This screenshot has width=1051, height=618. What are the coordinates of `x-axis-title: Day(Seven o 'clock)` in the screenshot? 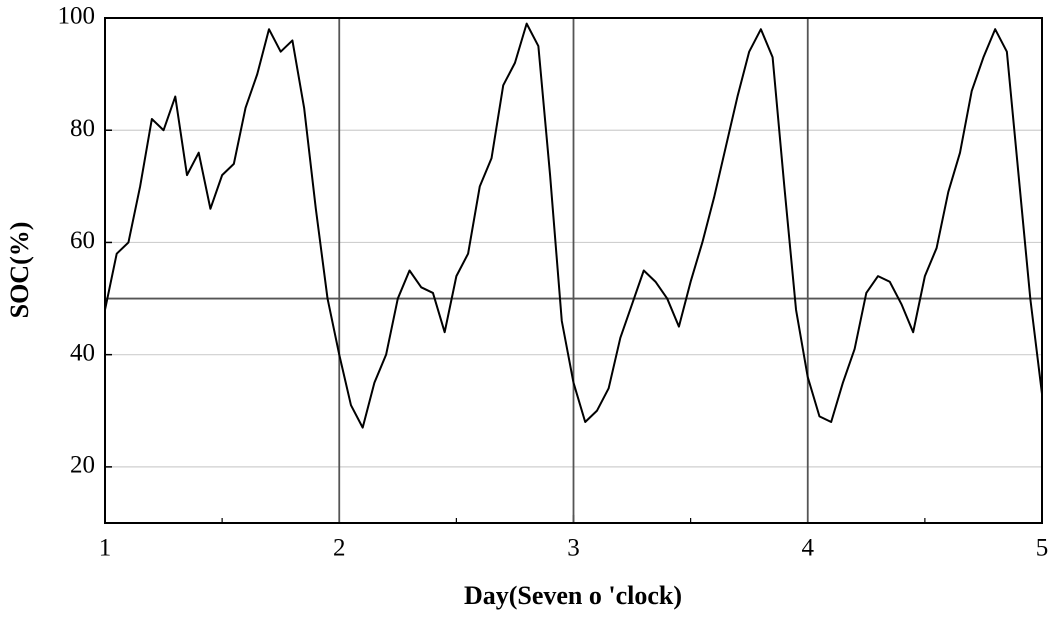 It's located at (573, 595).